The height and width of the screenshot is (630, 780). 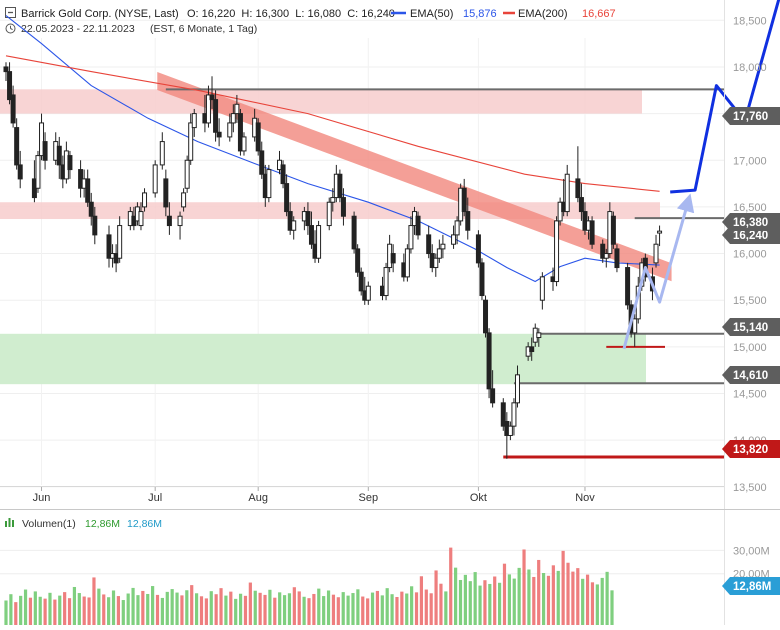 What do you see at coordinates (369, 498) in the screenshot?
I see `x-tick-label: Sep` at bounding box center [369, 498].